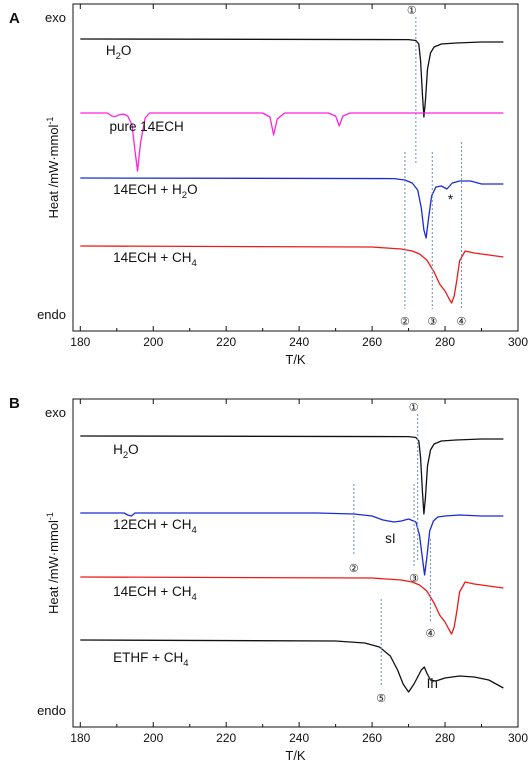  Describe the element at coordinates (381, 699) in the screenshot. I see `marker-number-4: ⑤` at that location.